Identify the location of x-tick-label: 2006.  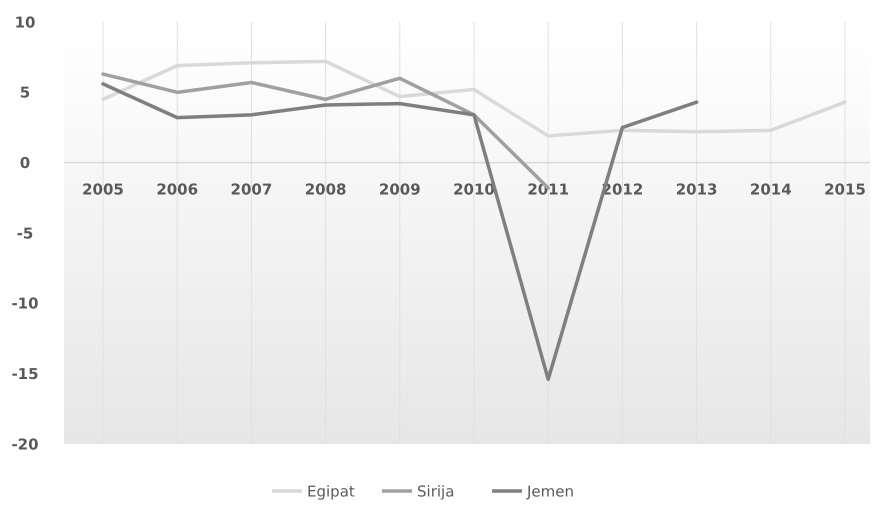
(177, 189).